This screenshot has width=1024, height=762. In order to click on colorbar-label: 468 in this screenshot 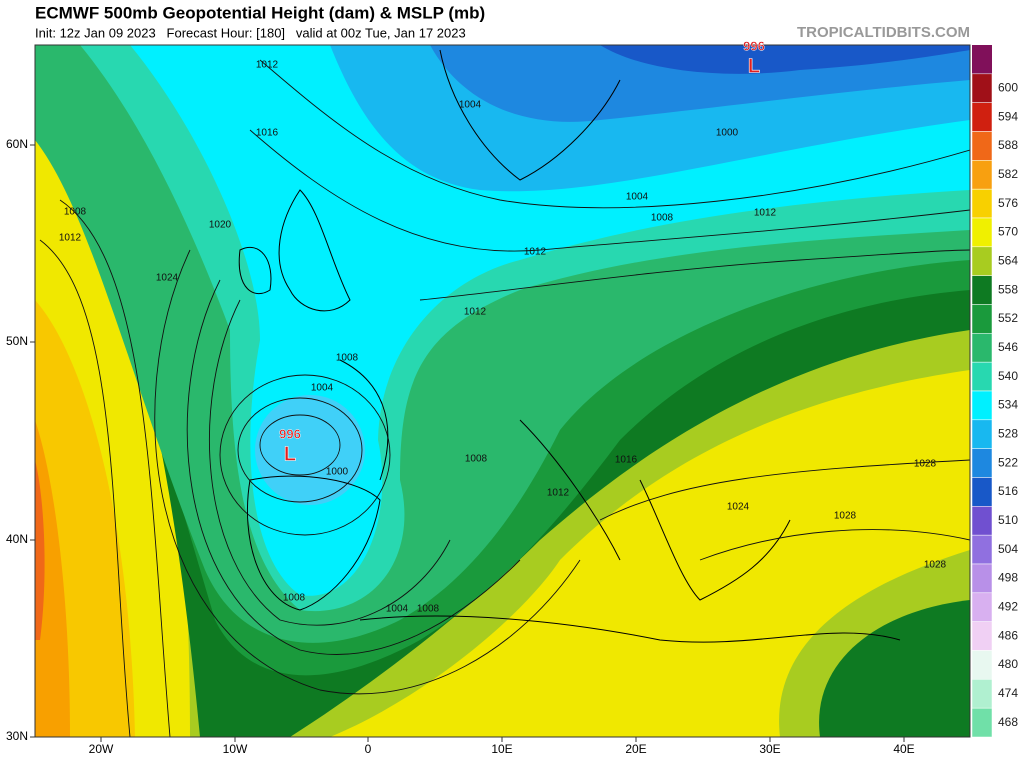, I will do `click(1008, 722)`.